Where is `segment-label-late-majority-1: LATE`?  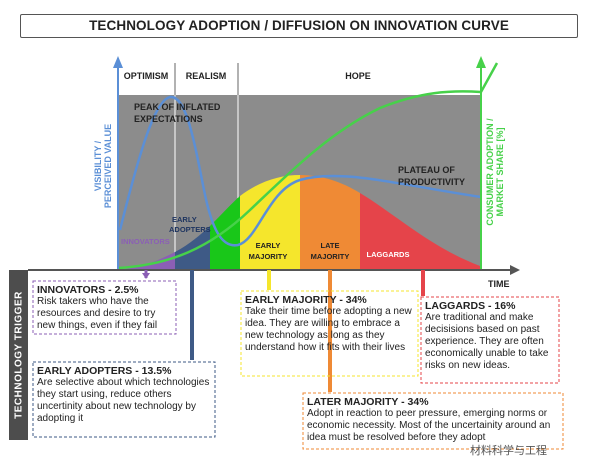 segment-label-late-majority-1: LATE is located at coordinates (329, 245).